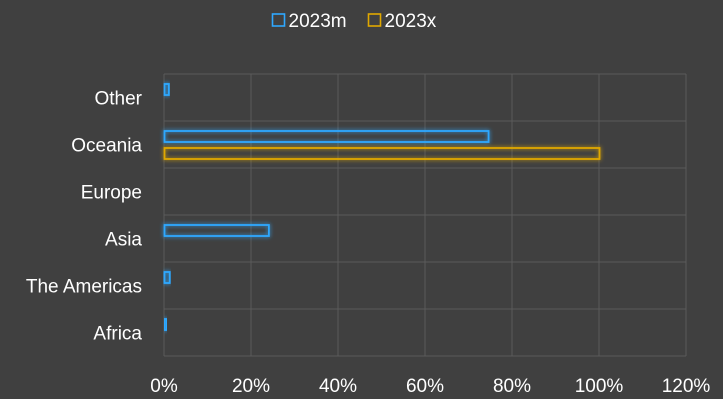  What do you see at coordinates (166, 89) in the screenshot?
I see `bar-2023m-other` at bounding box center [166, 89].